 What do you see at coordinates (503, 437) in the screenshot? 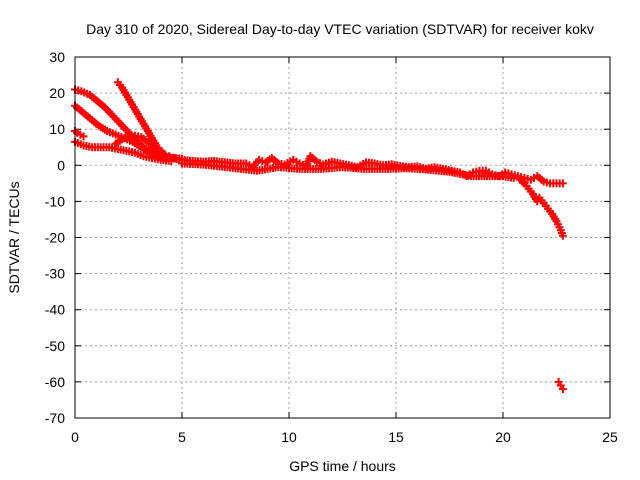
I see `x-tick-label: 20` at bounding box center [503, 437].